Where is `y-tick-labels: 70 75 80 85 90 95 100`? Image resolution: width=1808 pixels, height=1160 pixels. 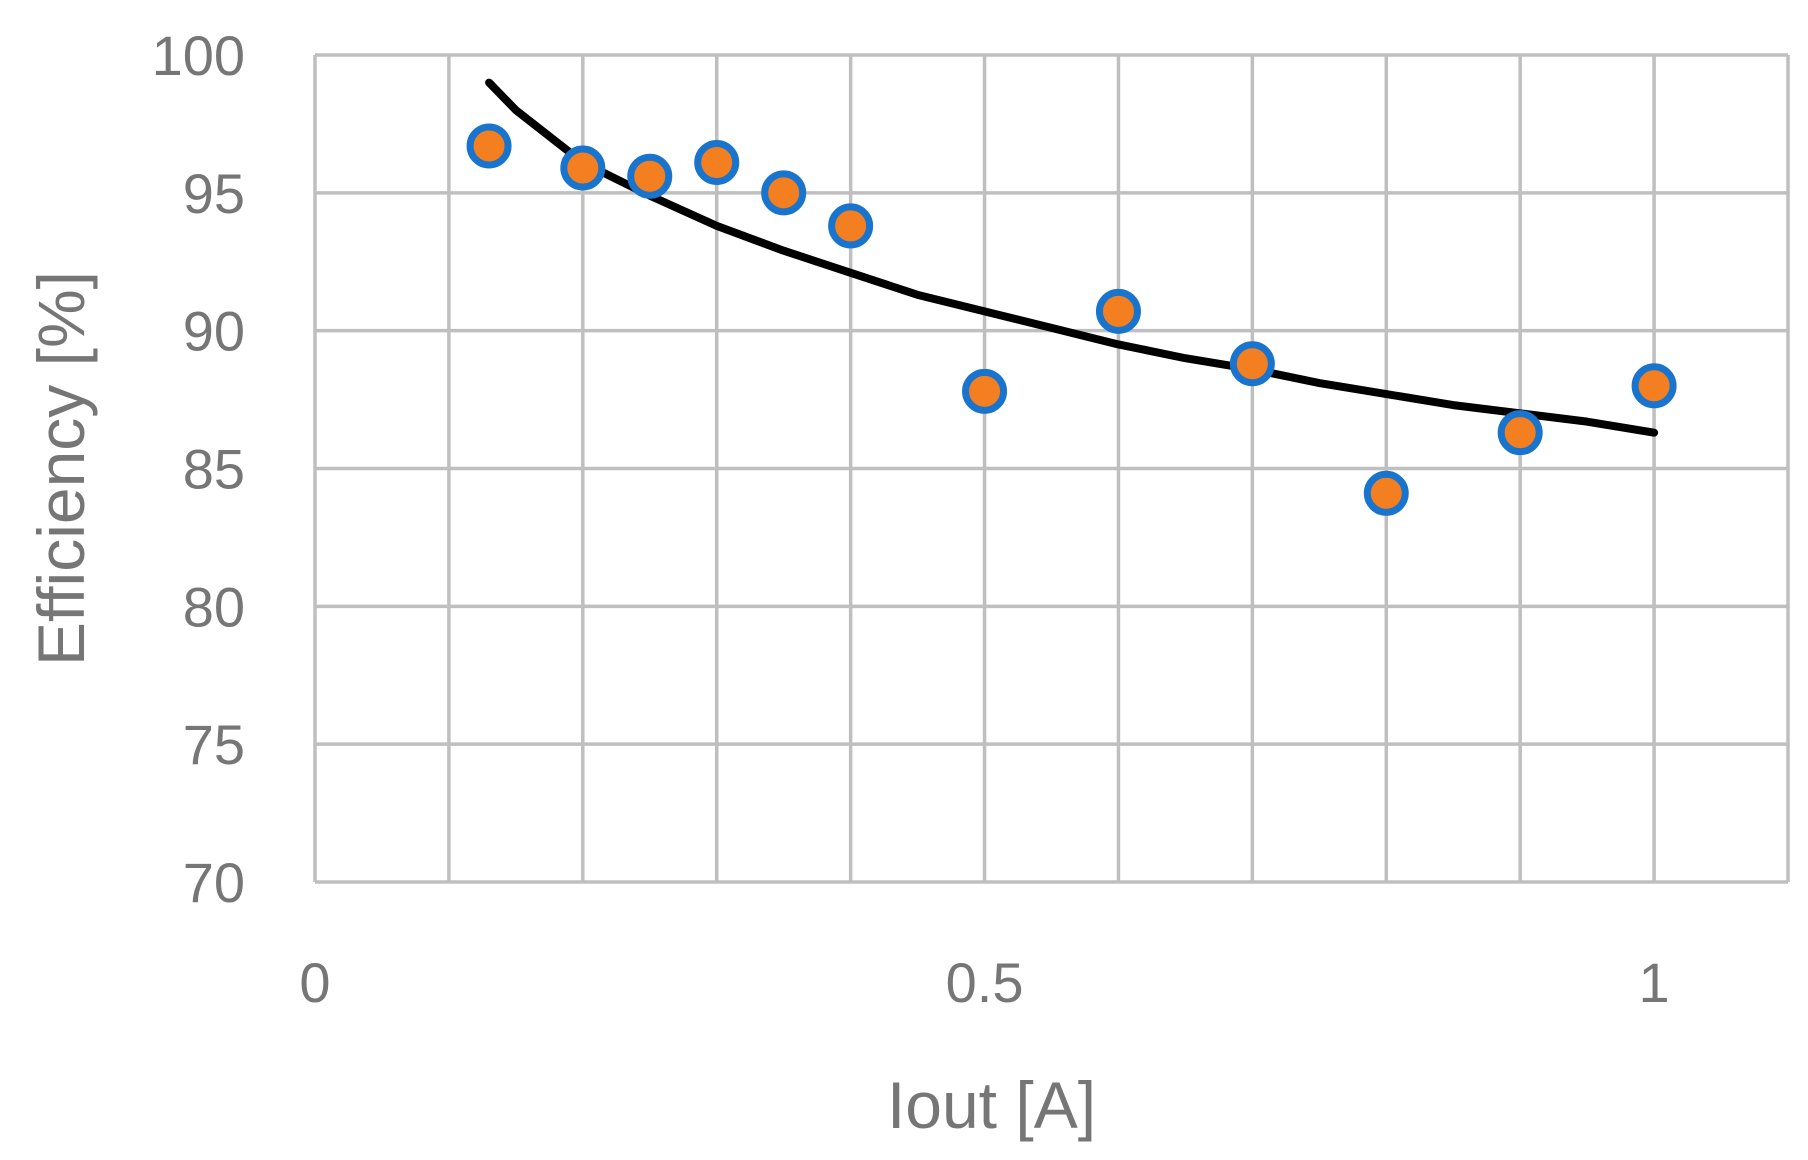
y-tick-labels: 70 75 80 85 90 95 100 is located at coordinates (198, 469).